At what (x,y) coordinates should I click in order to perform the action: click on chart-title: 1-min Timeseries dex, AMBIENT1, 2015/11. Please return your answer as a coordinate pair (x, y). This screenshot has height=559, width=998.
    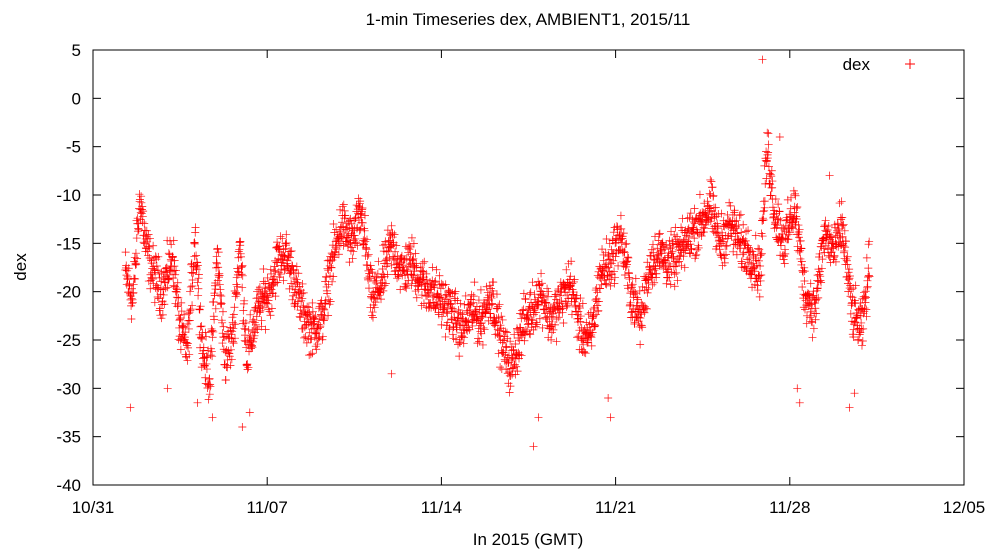
    Looking at the image, I should click on (528, 19).